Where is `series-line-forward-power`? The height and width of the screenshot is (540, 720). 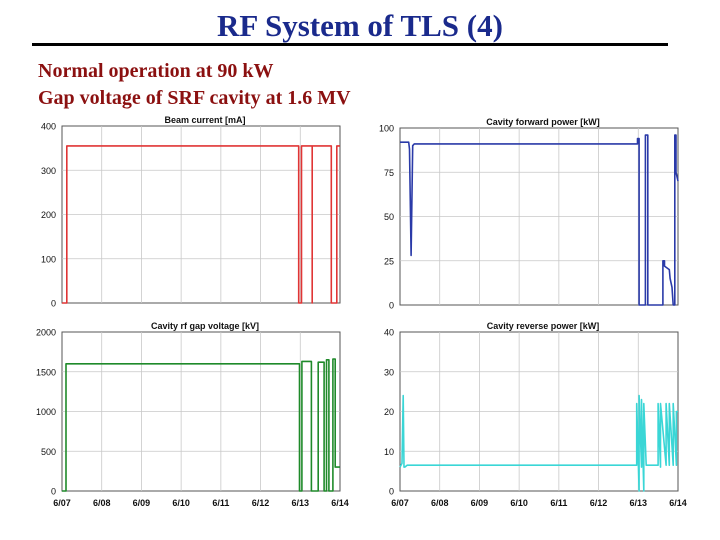
series-line-forward-power is located at coordinates (539, 220).